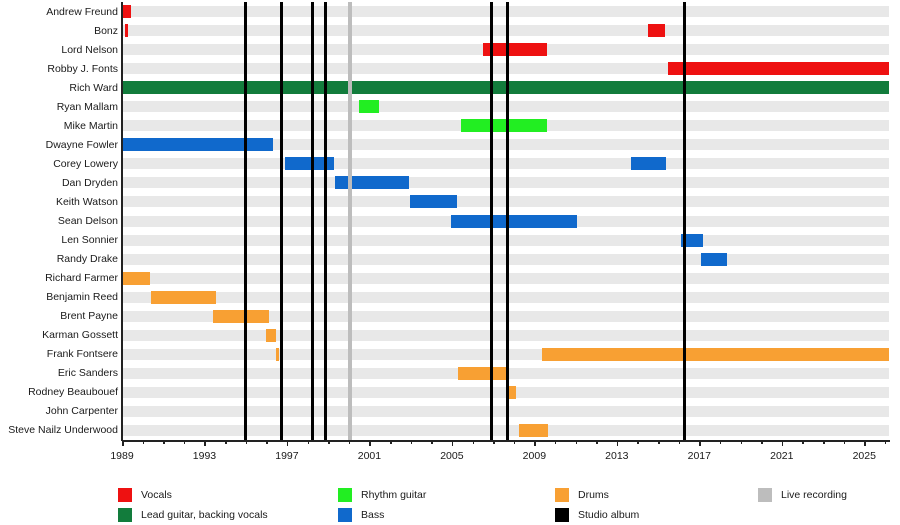 Image resolution: width=900 pixels, height=525 pixels. I want to click on legend-lead-guitar: Lead guitar, backing vocals, so click(193, 515).